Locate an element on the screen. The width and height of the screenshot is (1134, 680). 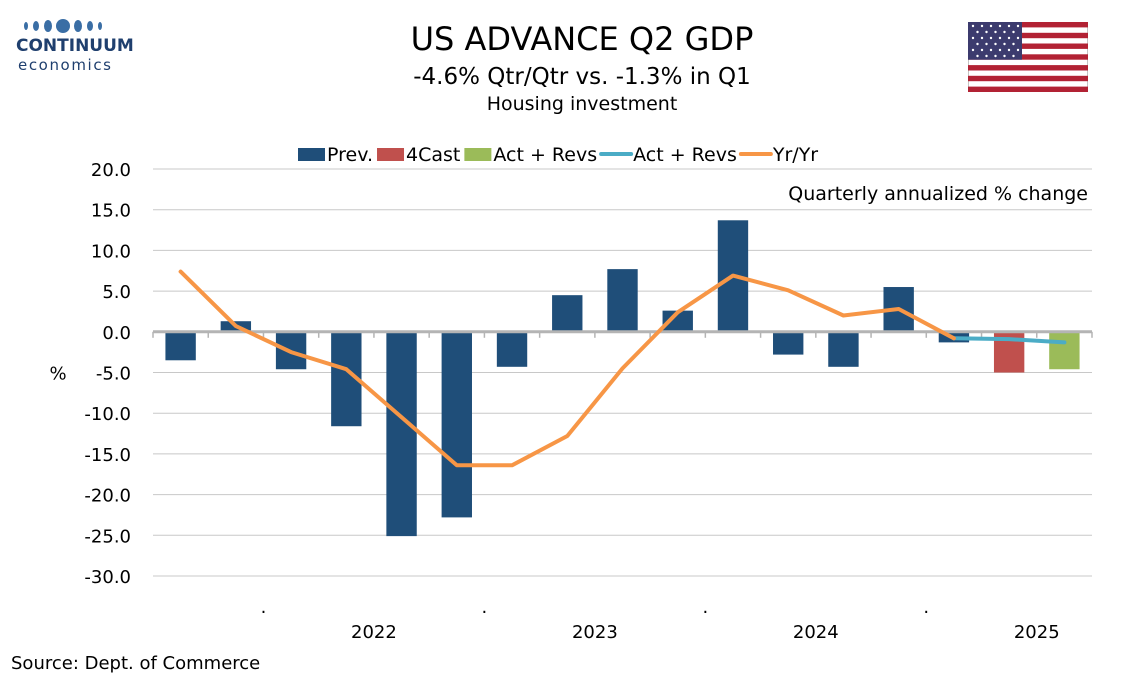
chart-subtitle: -4.6% Qtr/Qtr vs. -1.3% in Q1 is located at coordinates (582, 77).